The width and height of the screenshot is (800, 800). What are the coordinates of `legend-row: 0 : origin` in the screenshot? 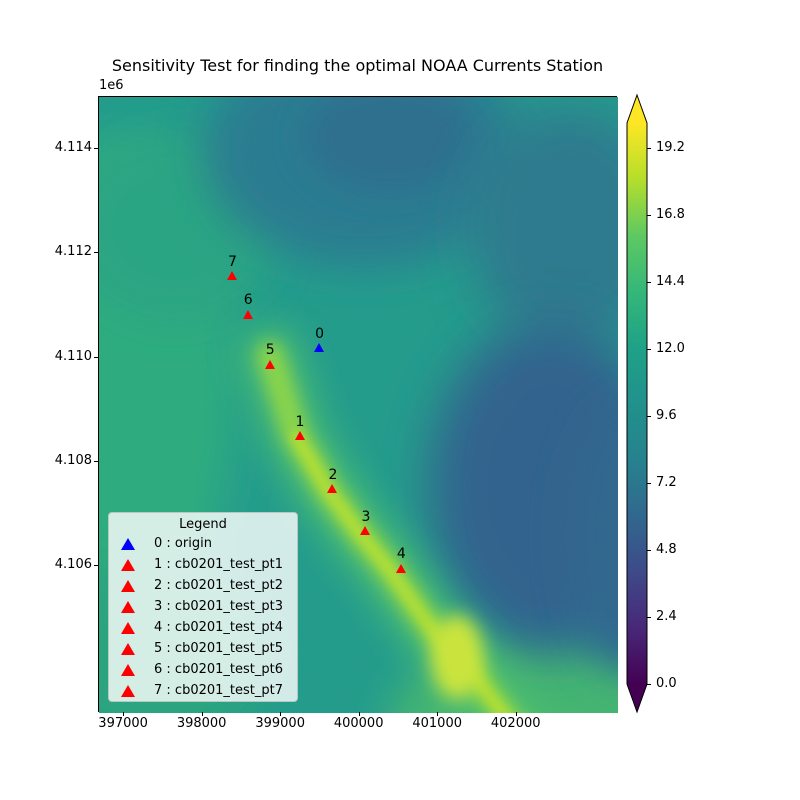 It's located at (203, 543).